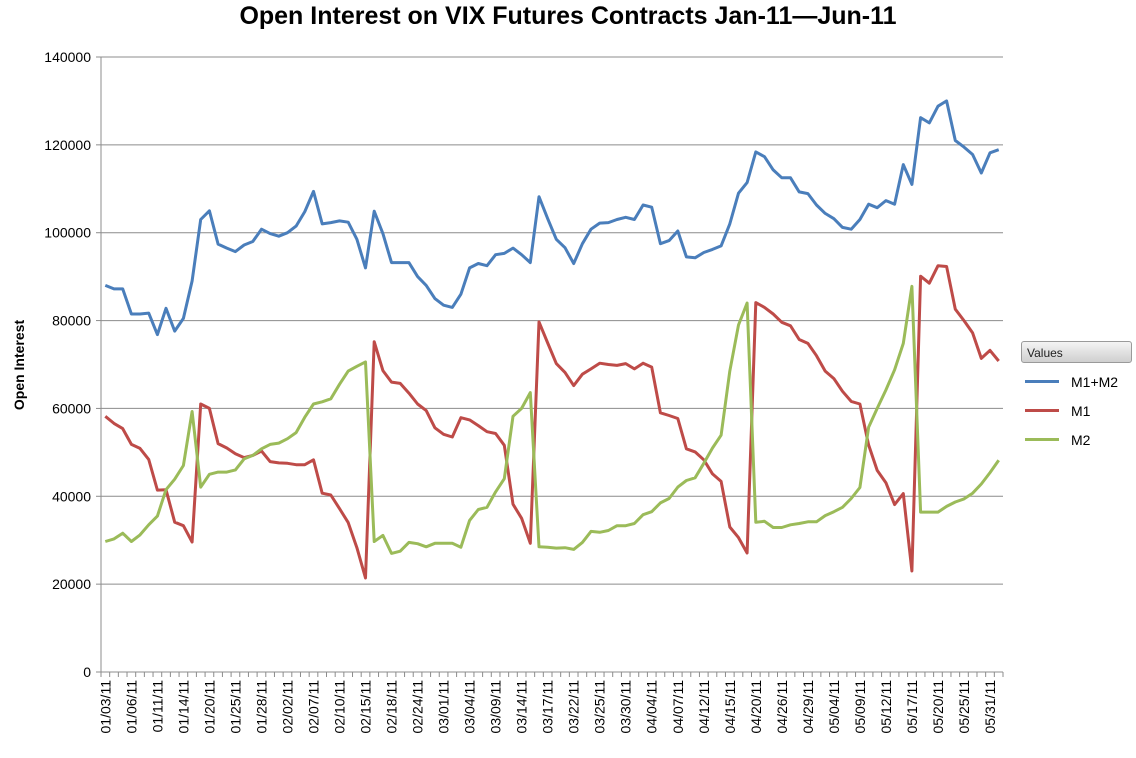  Describe the element at coordinates (71, 321) in the screenshot. I see `y-tick-label: 80000` at that location.